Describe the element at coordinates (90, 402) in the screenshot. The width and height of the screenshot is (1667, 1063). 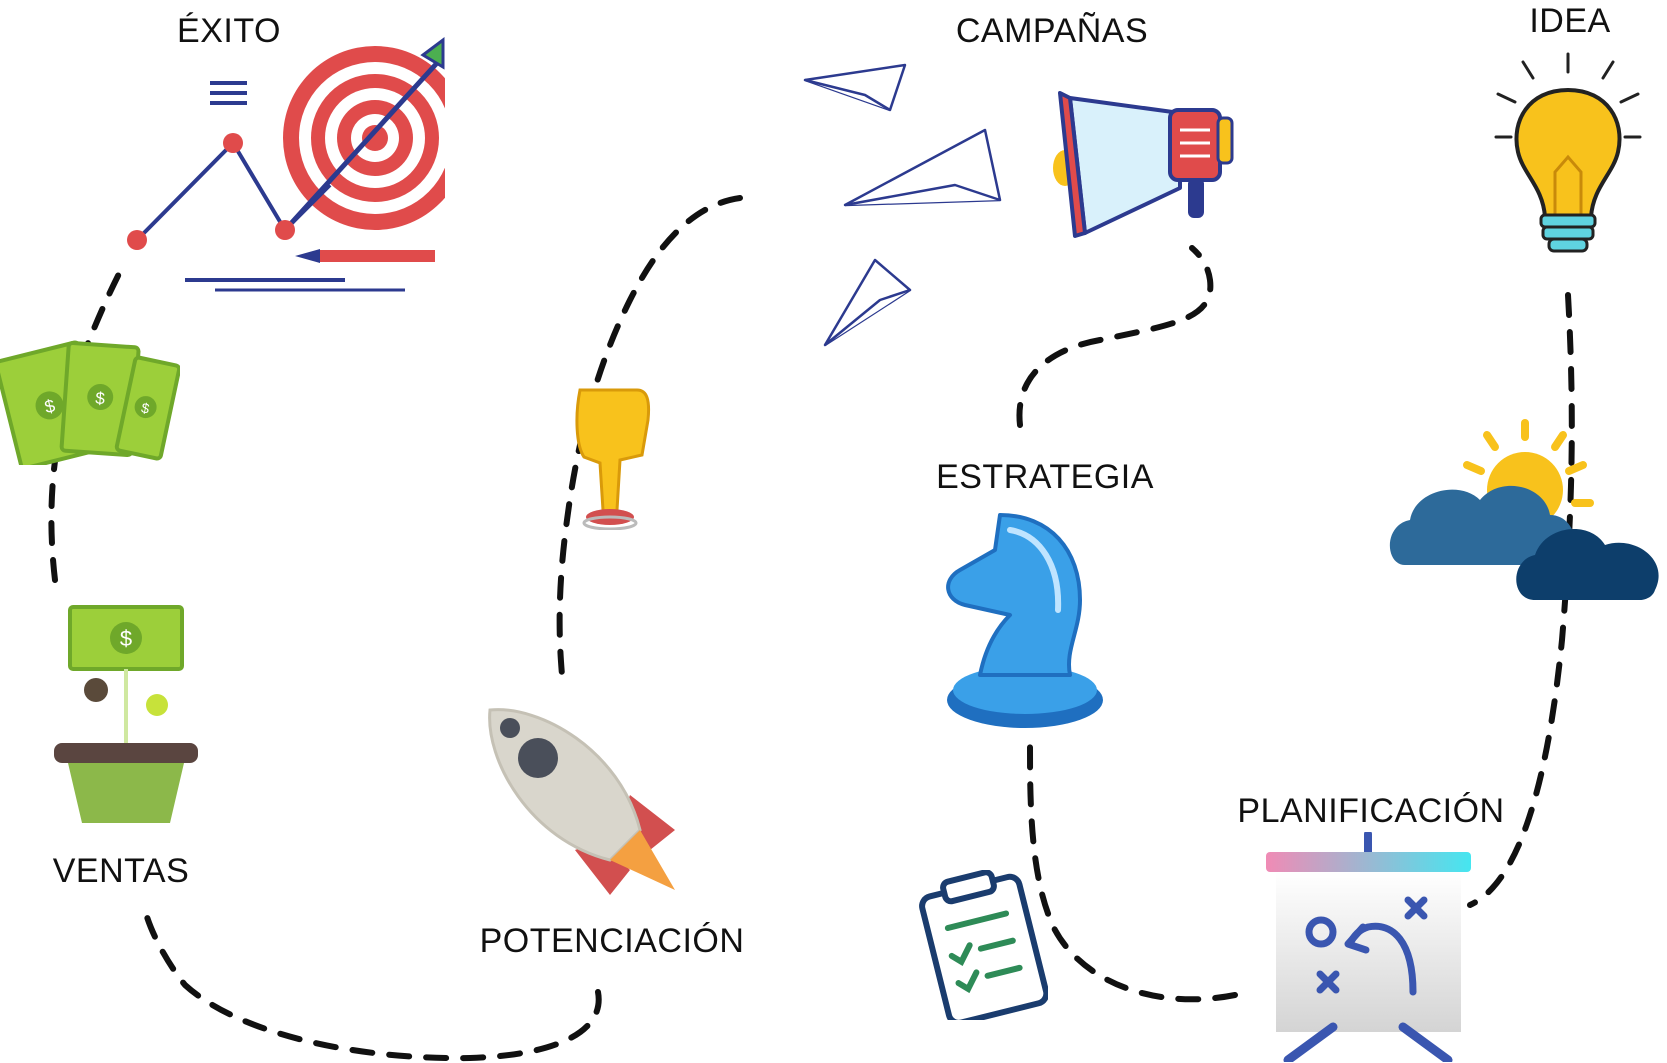
I see `money-bills-icon: $ $ $` at that location.